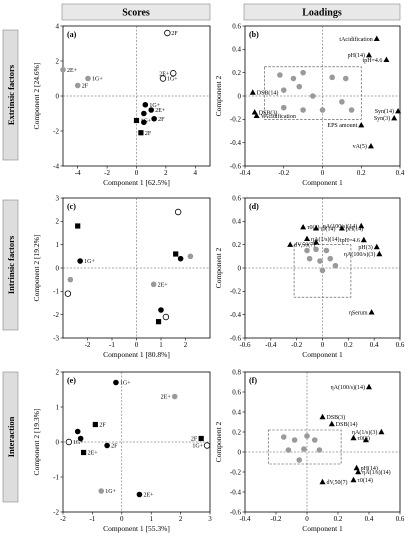 Image resolution: width=407 pixels, height=550 pixels. Describe the element at coordinates (36, 442) in the screenshot. I see `y-axis-label: Component 2 [19.3%]` at that location.